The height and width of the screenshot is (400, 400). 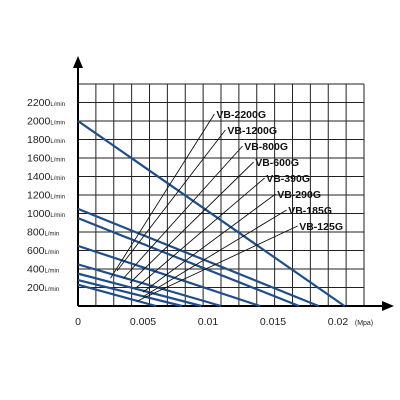 I want to click on y-tick-label: 2000L/min, so click(x=46, y=122).